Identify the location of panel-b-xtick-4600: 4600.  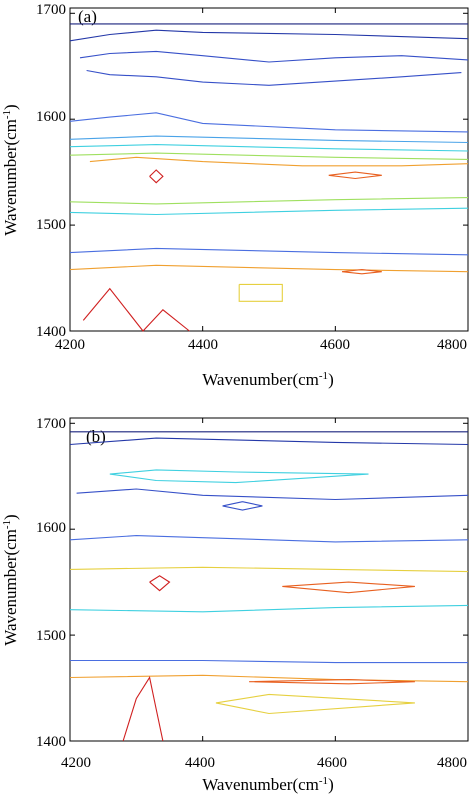
(332, 763).